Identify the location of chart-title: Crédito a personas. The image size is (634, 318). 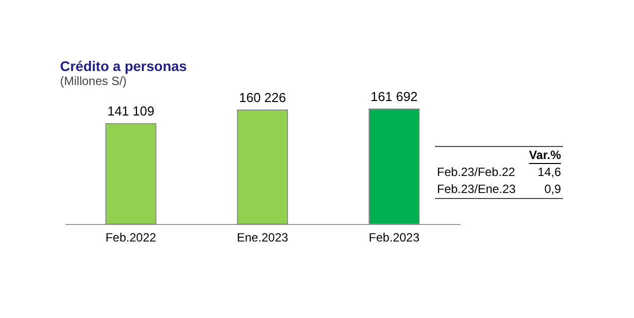
(124, 66).